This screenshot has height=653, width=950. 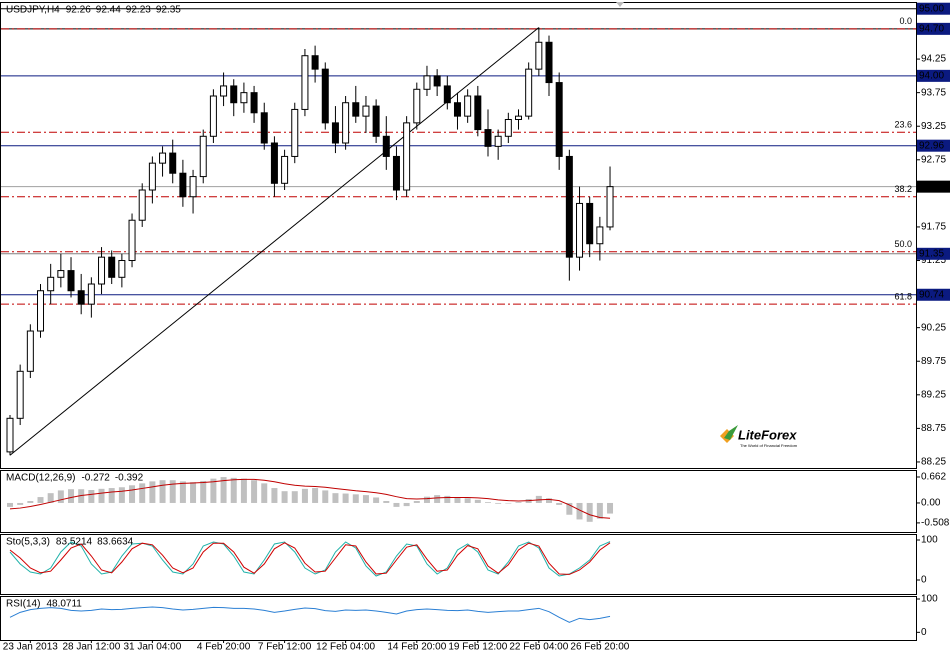 I want to click on y-tick-label: 93.25, so click(x=933, y=126).